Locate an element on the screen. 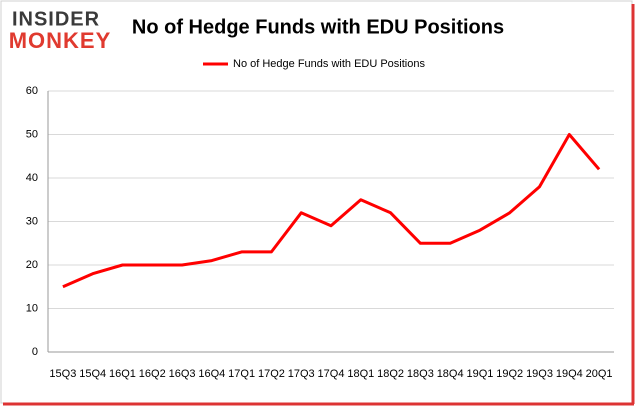 The image size is (637, 413). chart-title: No of Hedge Funds with EDU Positions is located at coordinates (318, 27).